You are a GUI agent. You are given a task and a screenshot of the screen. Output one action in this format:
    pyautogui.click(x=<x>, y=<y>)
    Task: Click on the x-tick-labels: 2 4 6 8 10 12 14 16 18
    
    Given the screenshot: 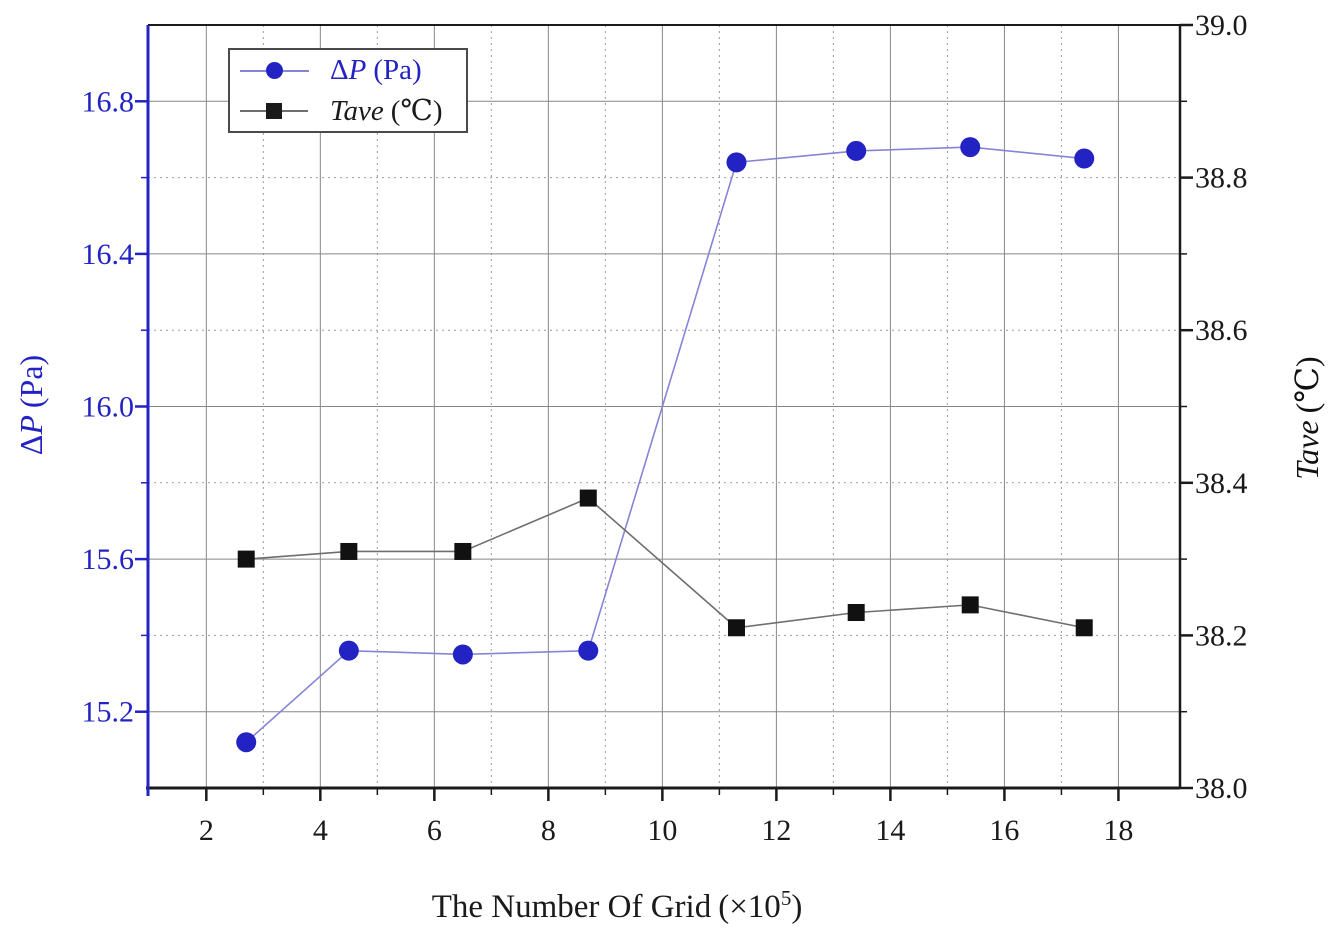 What is the action you would take?
    pyautogui.click(x=666, y=830)
    